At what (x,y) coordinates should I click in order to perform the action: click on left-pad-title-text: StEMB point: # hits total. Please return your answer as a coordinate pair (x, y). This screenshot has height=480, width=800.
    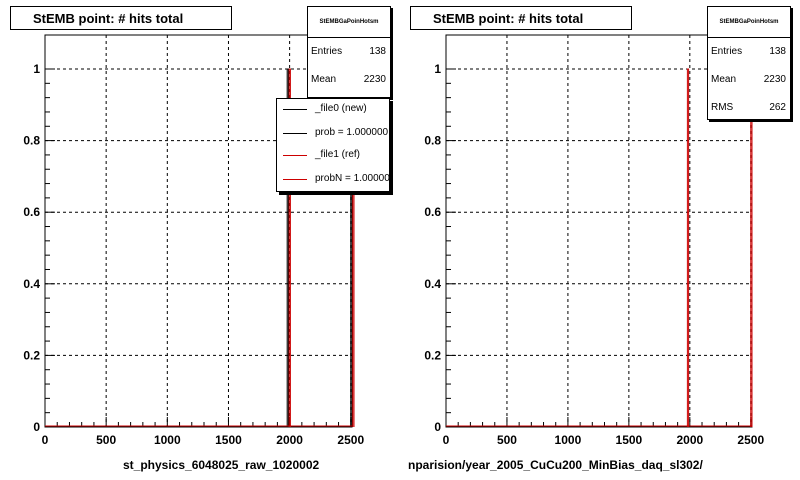
    Looking at the image, I should click on (108, 18).